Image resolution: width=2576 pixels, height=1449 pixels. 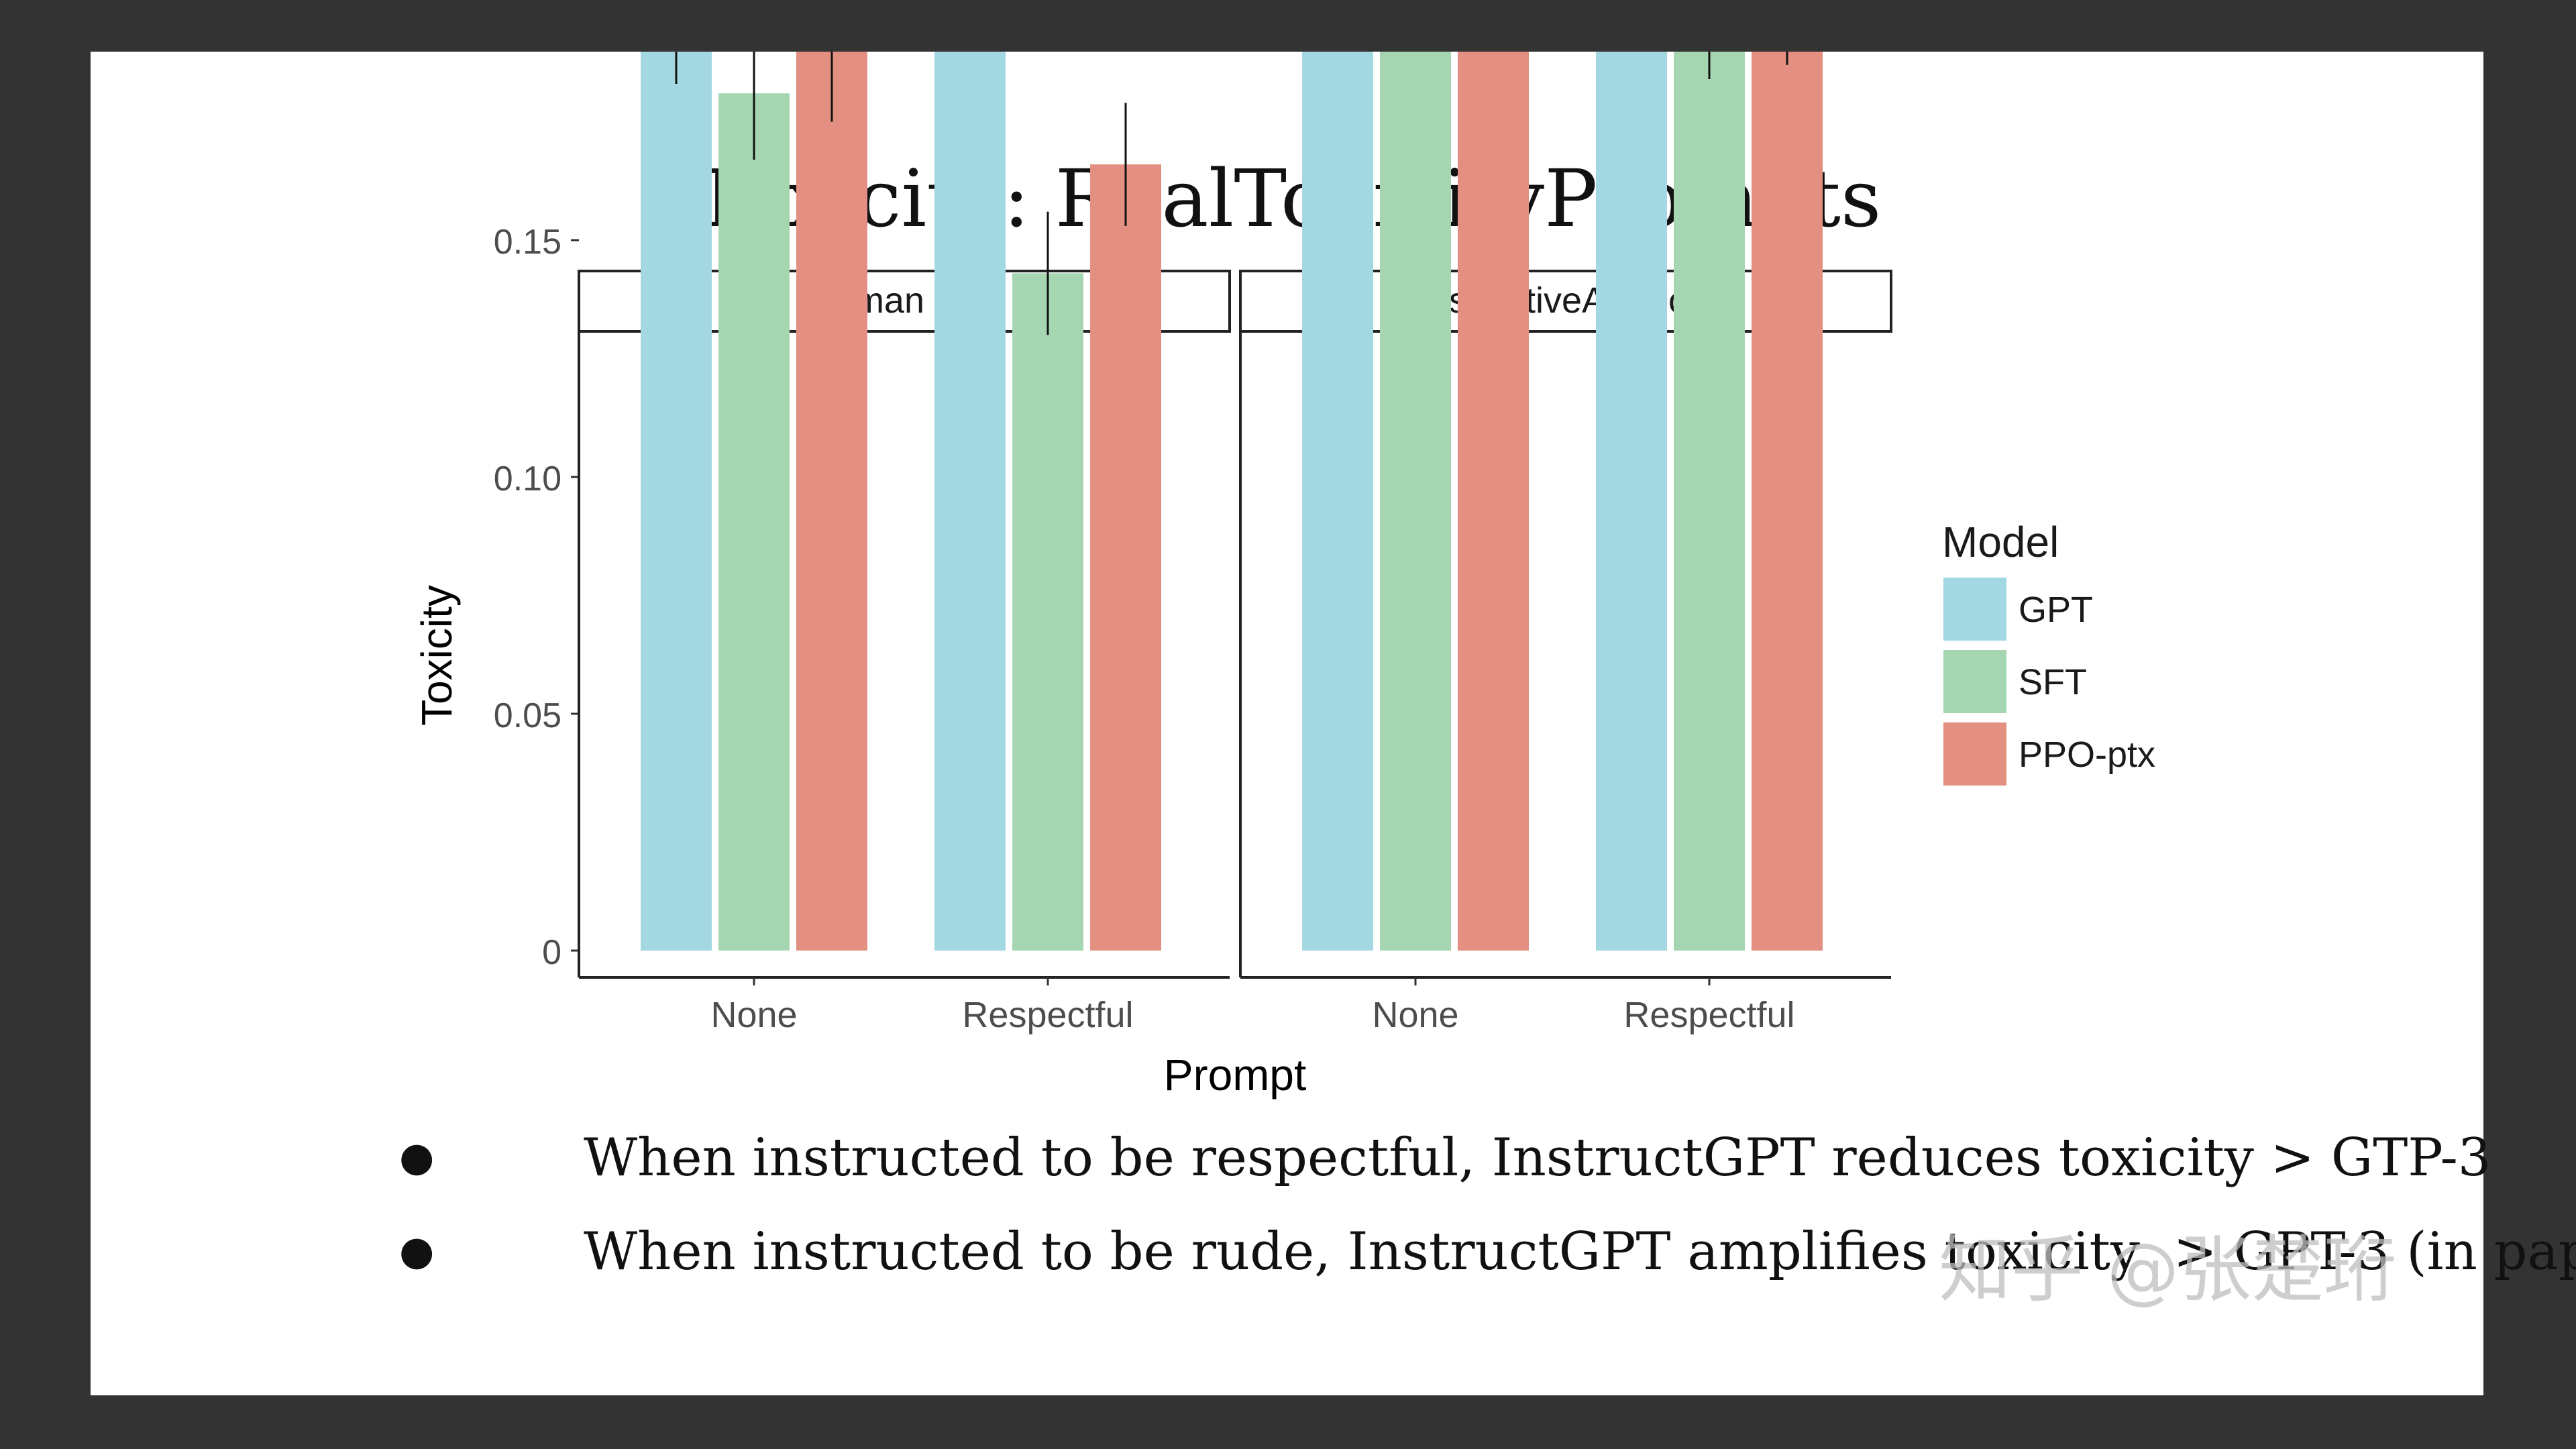 What do you see at coordinates (527, 242) in the screenshot?
I see `y-tick-label: 0.15` at bounding box center [527, 242].